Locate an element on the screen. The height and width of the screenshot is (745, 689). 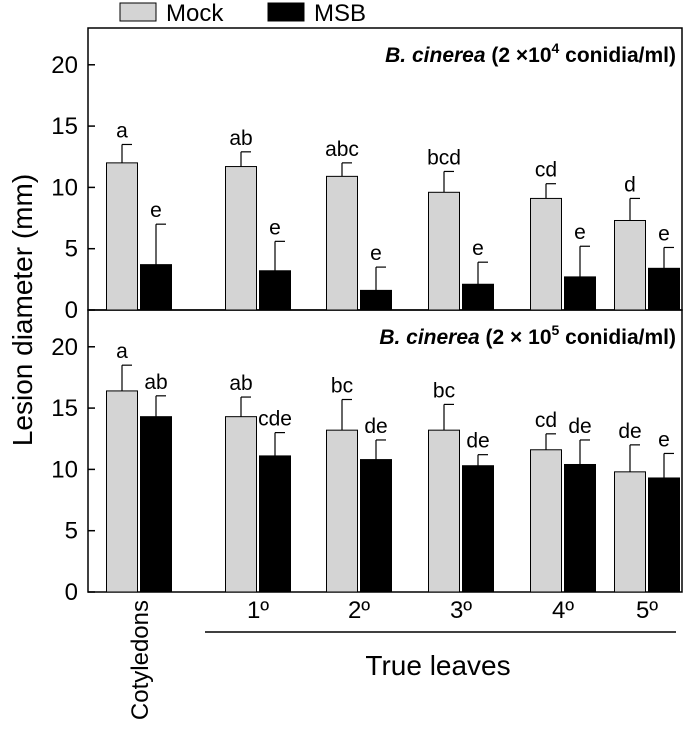
true-leaves-label: True leaves is located at coordinates (437, 665).